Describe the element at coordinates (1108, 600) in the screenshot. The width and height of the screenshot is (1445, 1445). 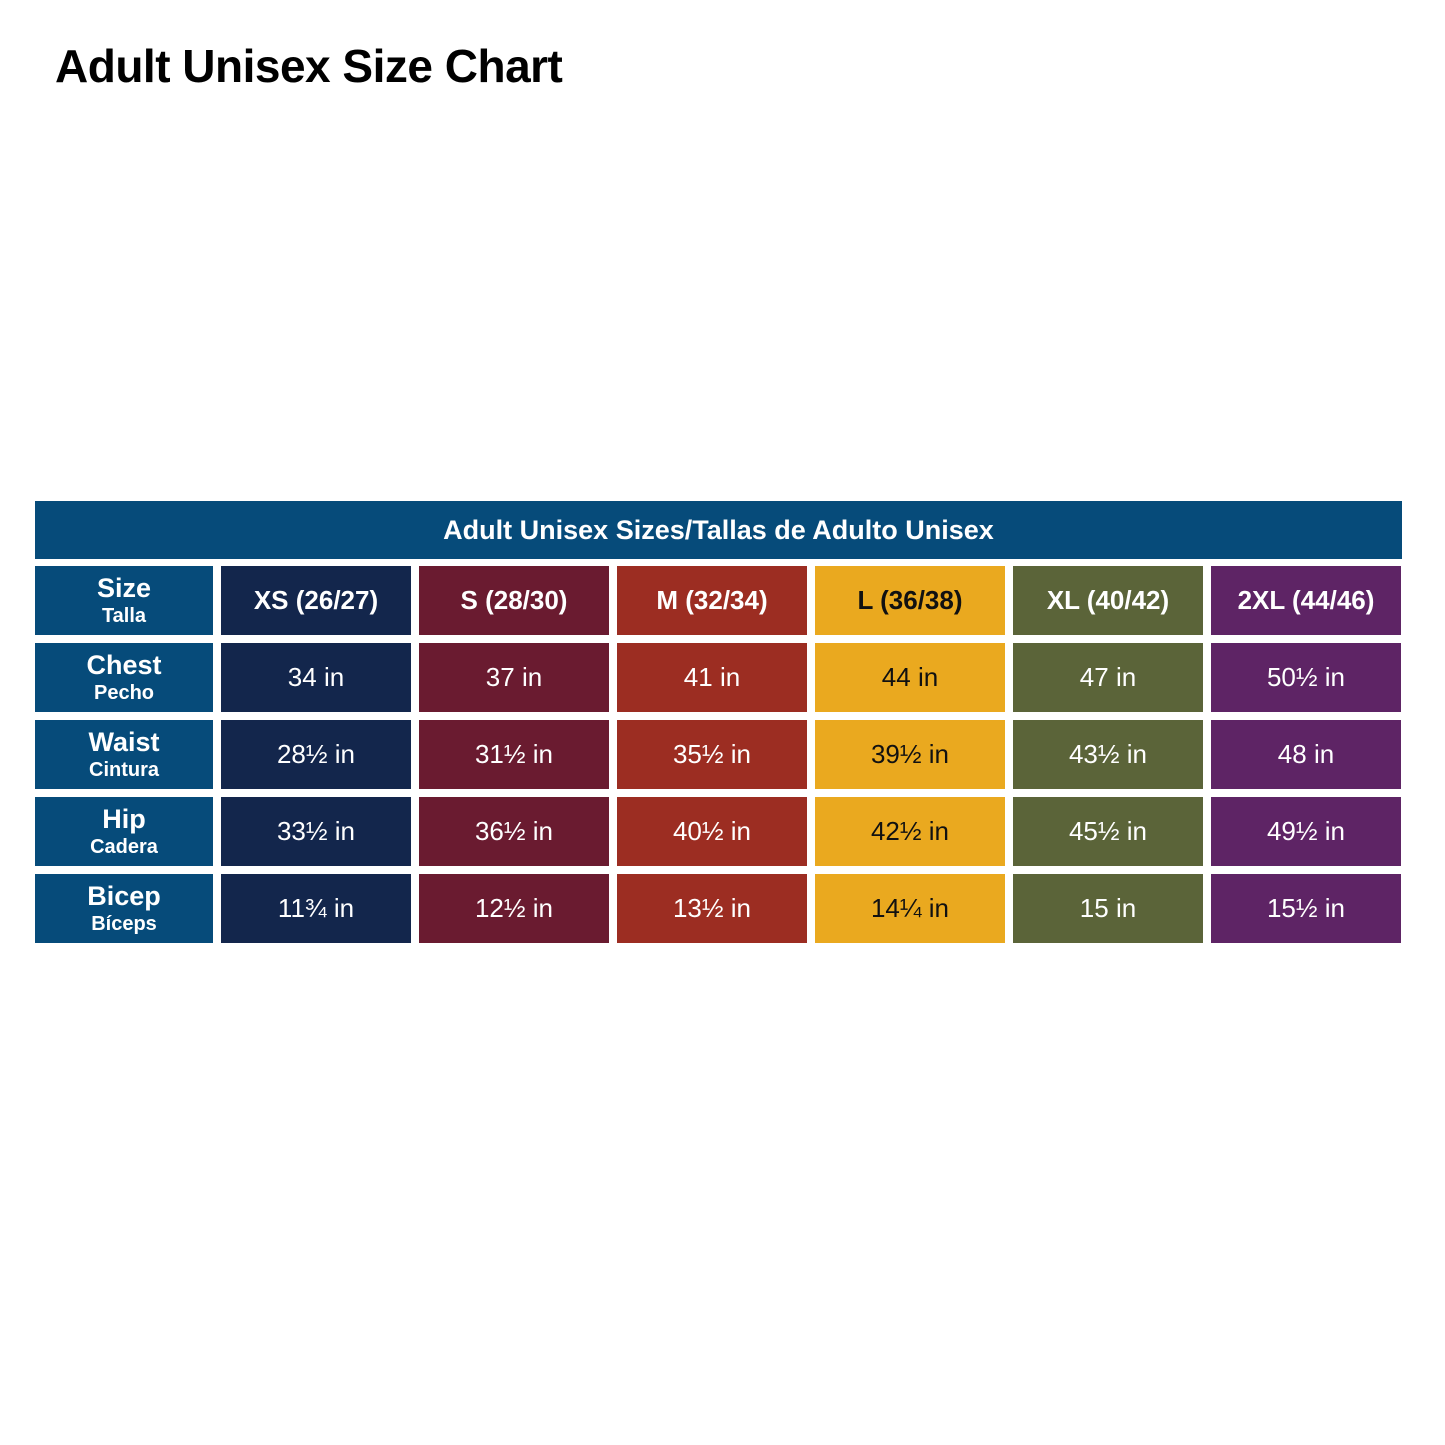
I see `size-column-header: XL (40/42)` at that location.